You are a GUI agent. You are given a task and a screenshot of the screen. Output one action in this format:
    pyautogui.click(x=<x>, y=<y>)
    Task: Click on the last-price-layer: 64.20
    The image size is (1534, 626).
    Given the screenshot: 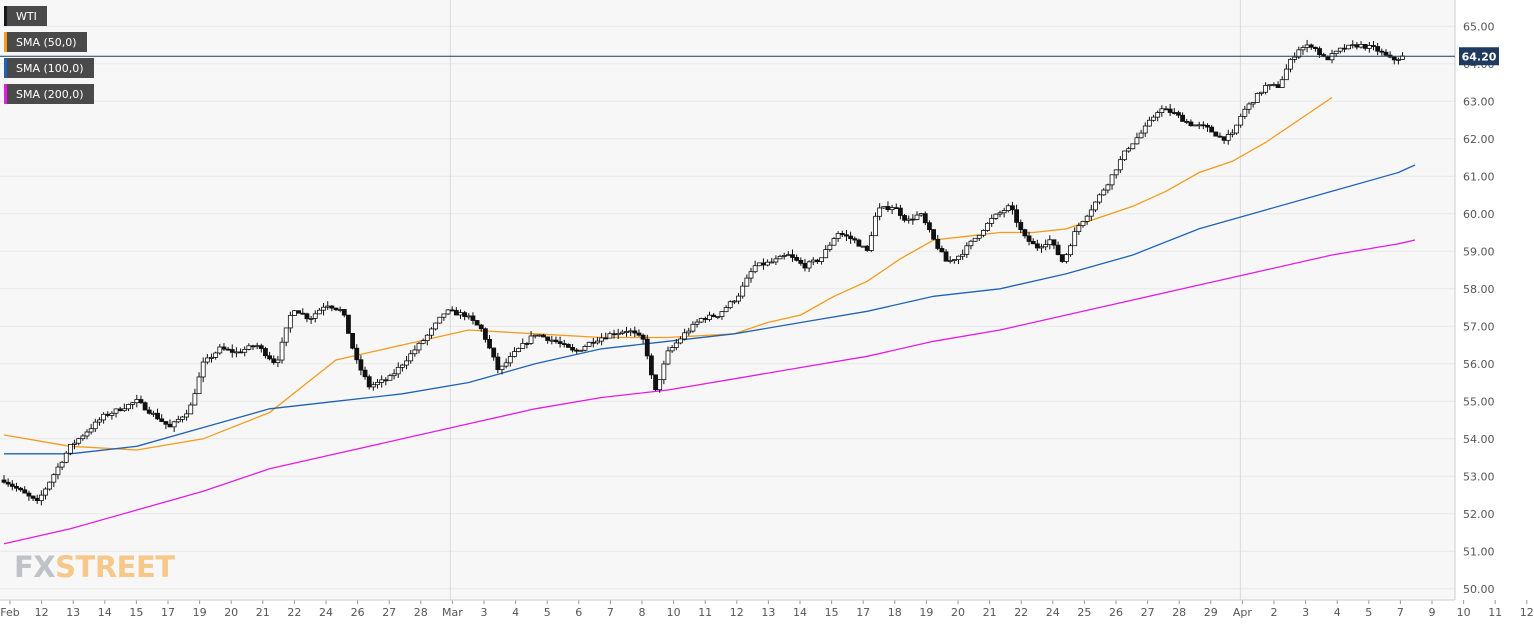 What is the action you would take?
    pyautogui.click(x=749, y=56)
    